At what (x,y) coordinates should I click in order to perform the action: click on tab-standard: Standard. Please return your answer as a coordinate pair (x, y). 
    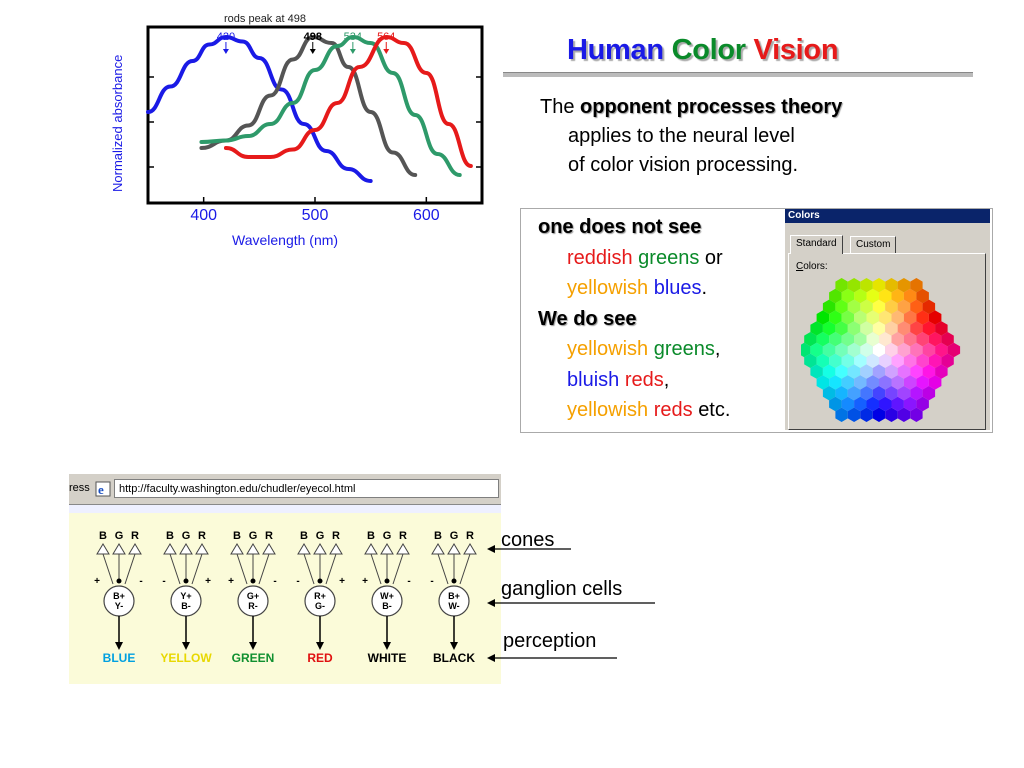
    Looking at the image, I should click on (816, 244).